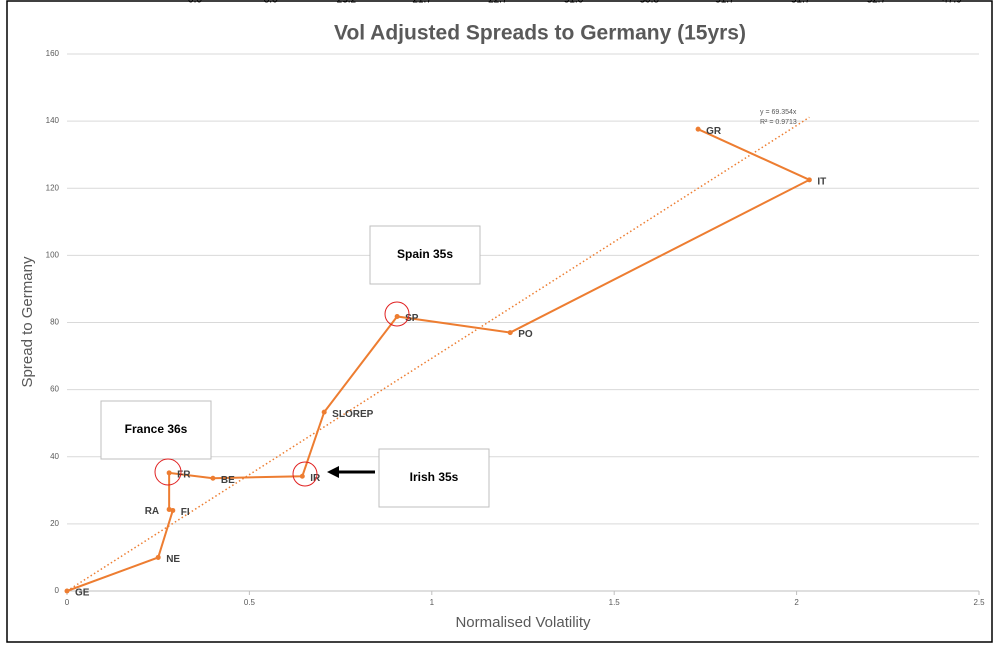 The height and width of the screenshot is (648, 998). Describe the element at coordinates (54, 389) in the screenshot. I see `y-tick-label: 60` at that location.